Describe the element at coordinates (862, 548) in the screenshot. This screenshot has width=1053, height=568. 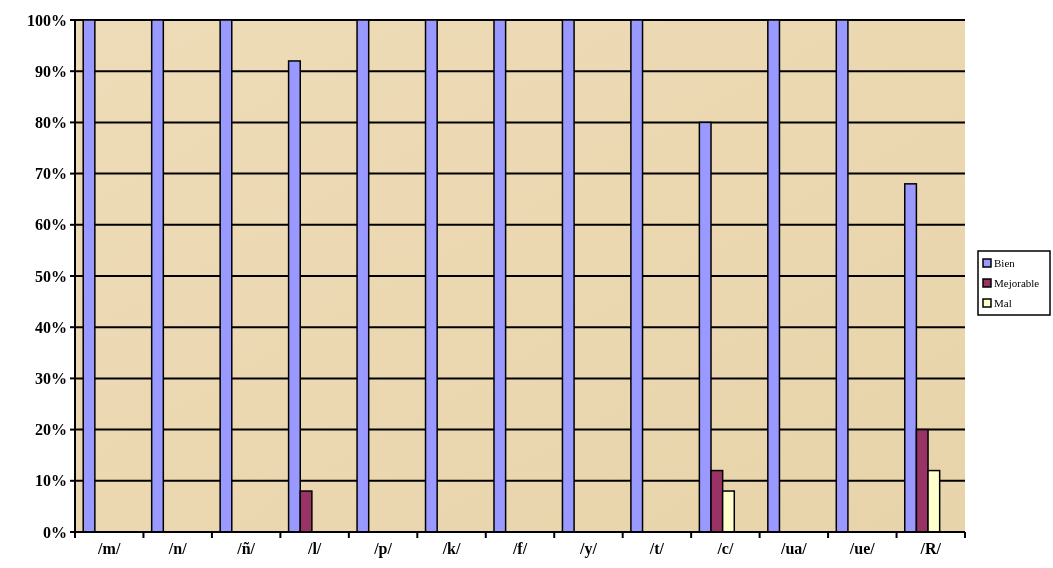
I see `x-tick-label: /ue/` at that location.